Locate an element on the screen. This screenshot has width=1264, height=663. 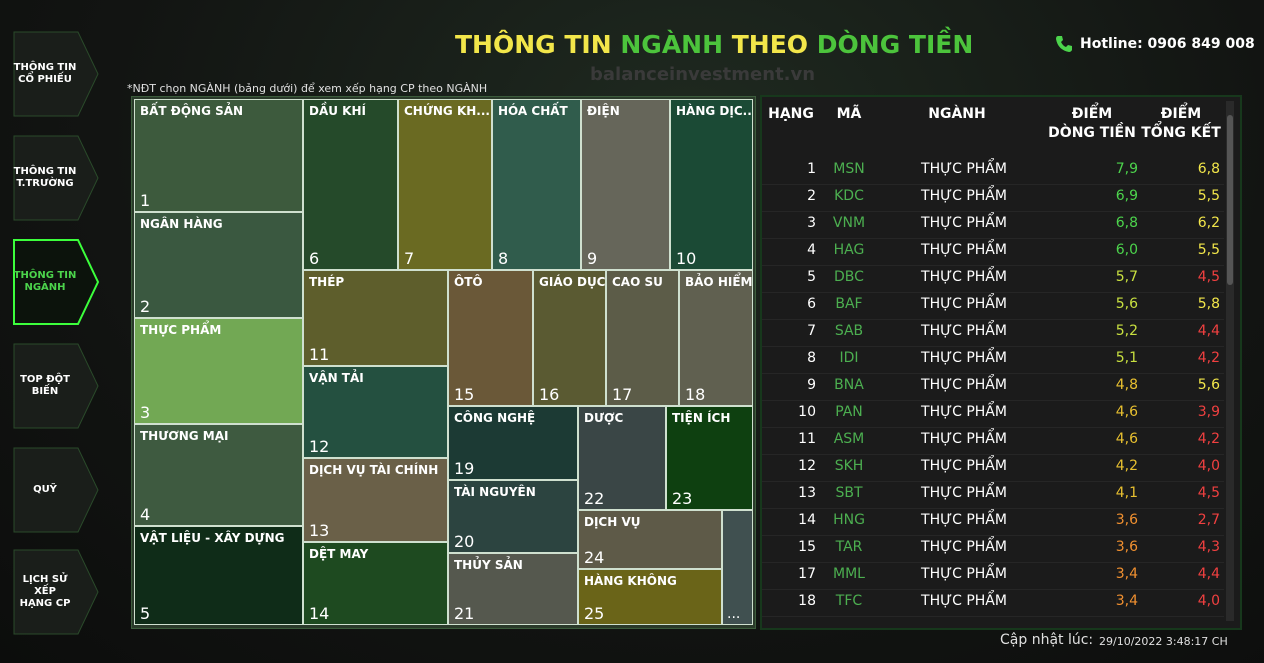
rank: 3 is located at coordinates (811, 223).